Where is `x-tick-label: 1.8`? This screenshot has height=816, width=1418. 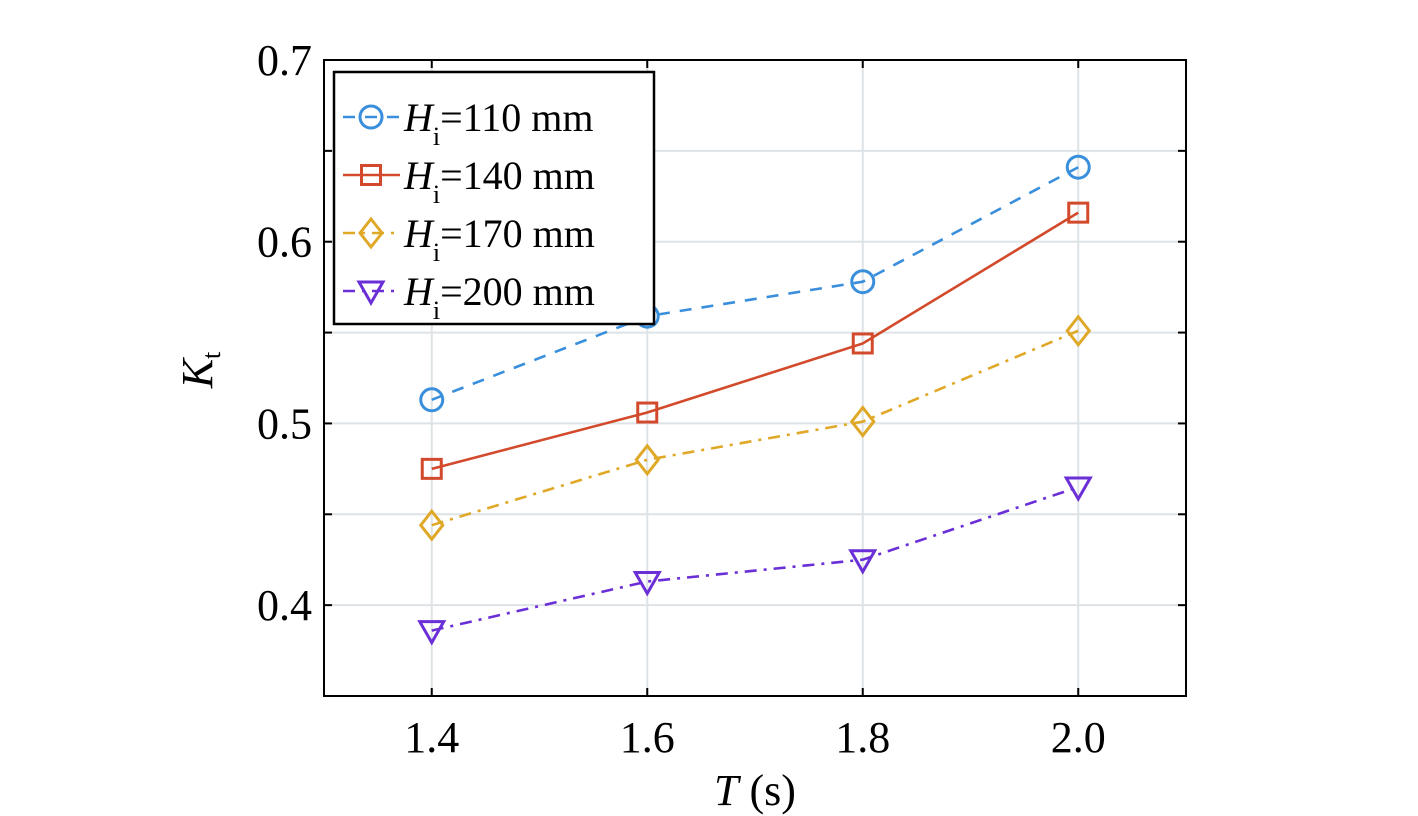 x-tick-label: 1.8 is located at coordinates (862, 737).